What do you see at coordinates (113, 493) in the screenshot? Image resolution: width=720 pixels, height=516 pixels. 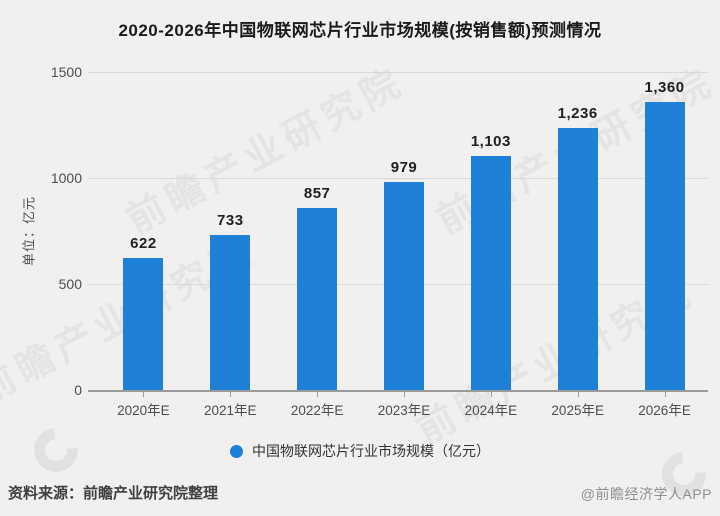 I see `source-note: 资料来源：前瞻产业研究院整理` at bounding box center [113, 493].